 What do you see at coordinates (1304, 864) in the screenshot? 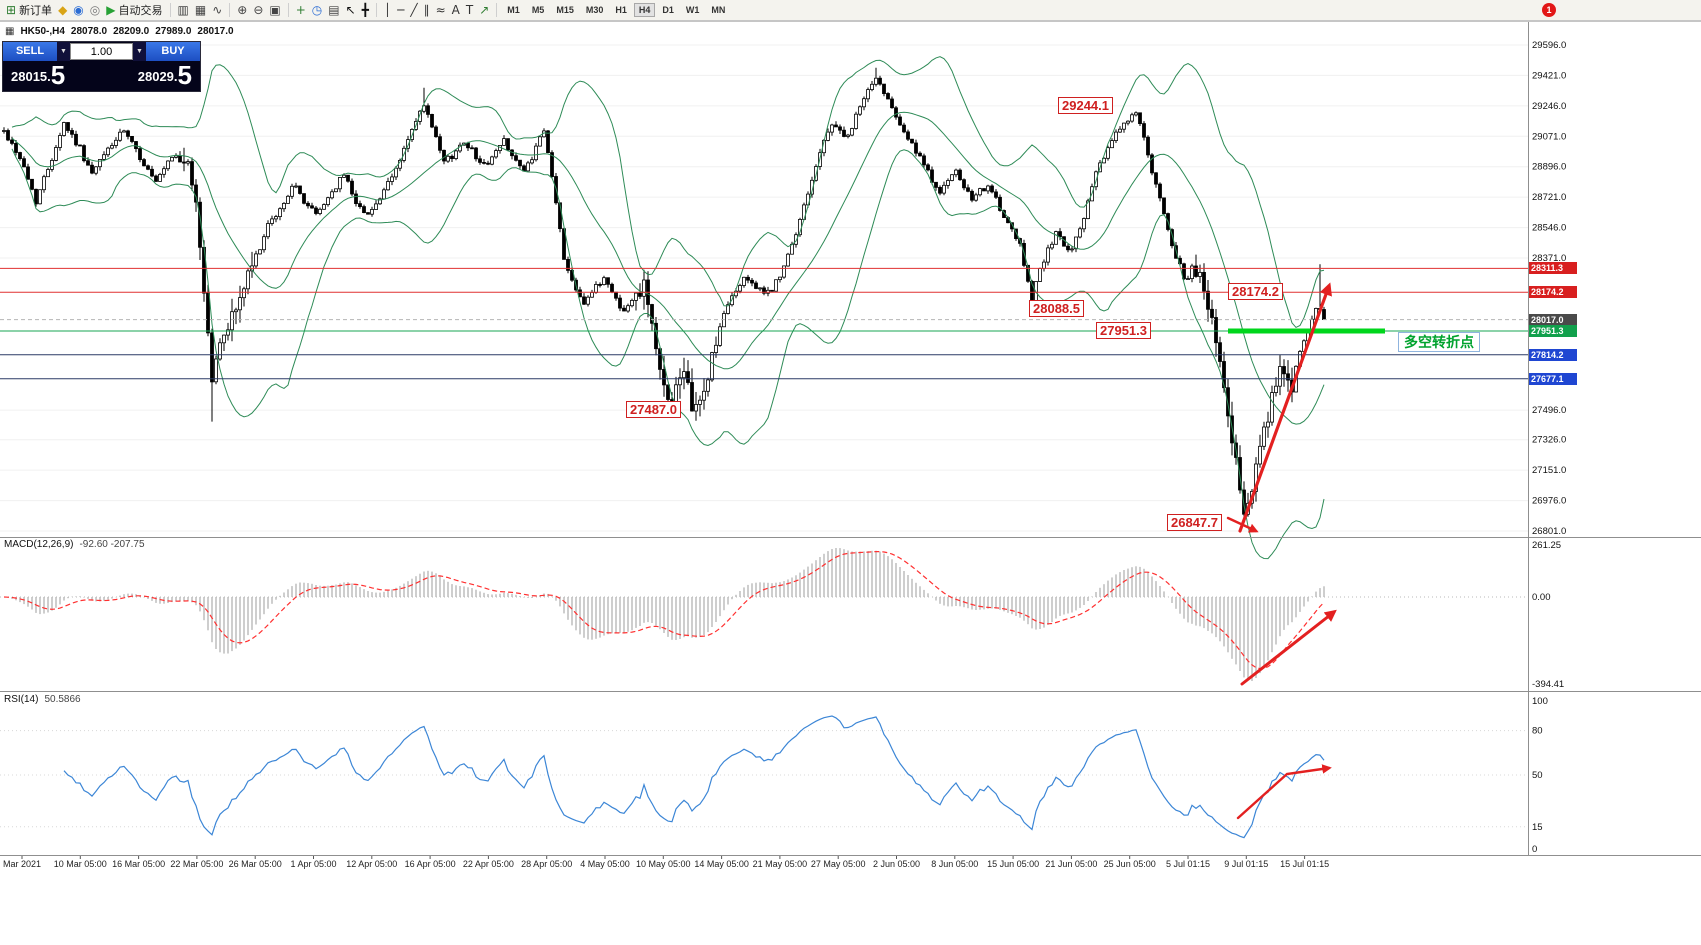
I see `svg-text: 15 Jul 01:15` at bounding box center [1304, 864].